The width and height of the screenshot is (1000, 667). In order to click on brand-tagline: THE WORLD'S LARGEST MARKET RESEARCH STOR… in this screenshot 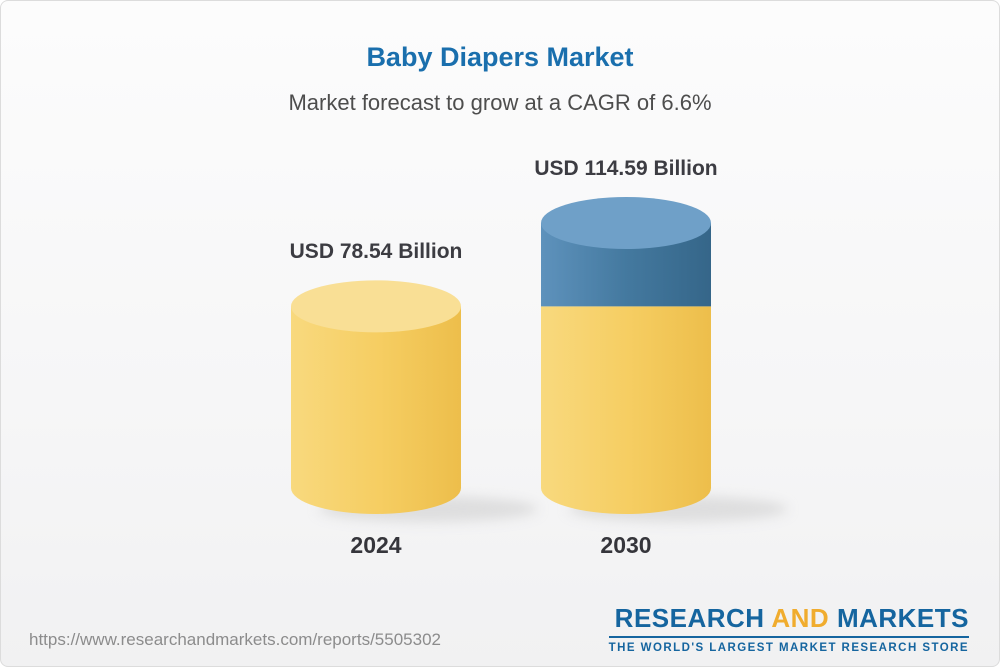, I will do `click(788, 648)`.